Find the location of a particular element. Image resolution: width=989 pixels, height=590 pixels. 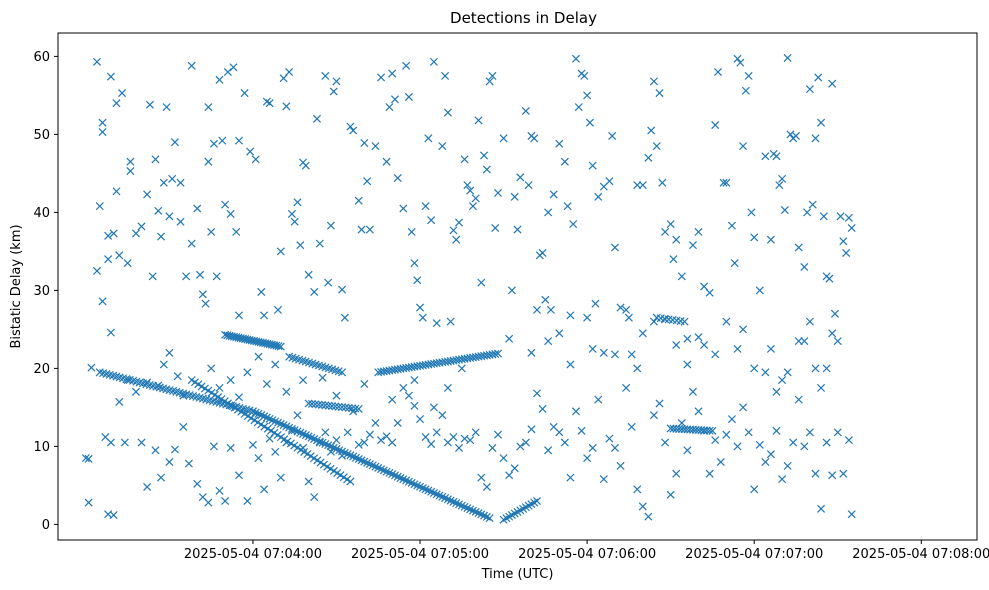

x-tick-label: 2025-05-04 07:08:00 is located at coordinates (920, 554).